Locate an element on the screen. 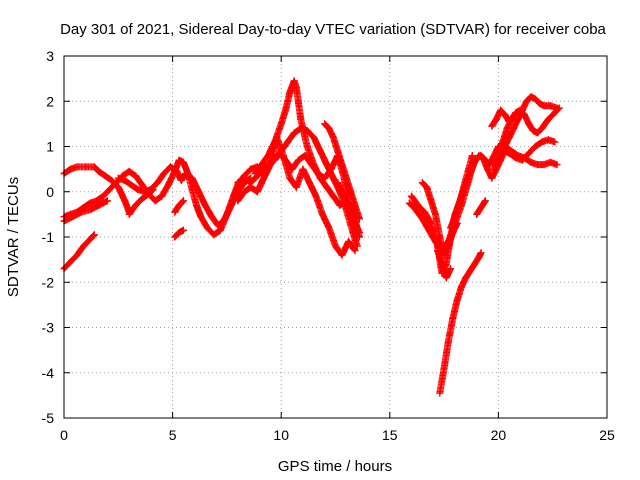 This screenshot has height=480, width=640. y-tick-label: 0 is located at coordinates (50, 192).